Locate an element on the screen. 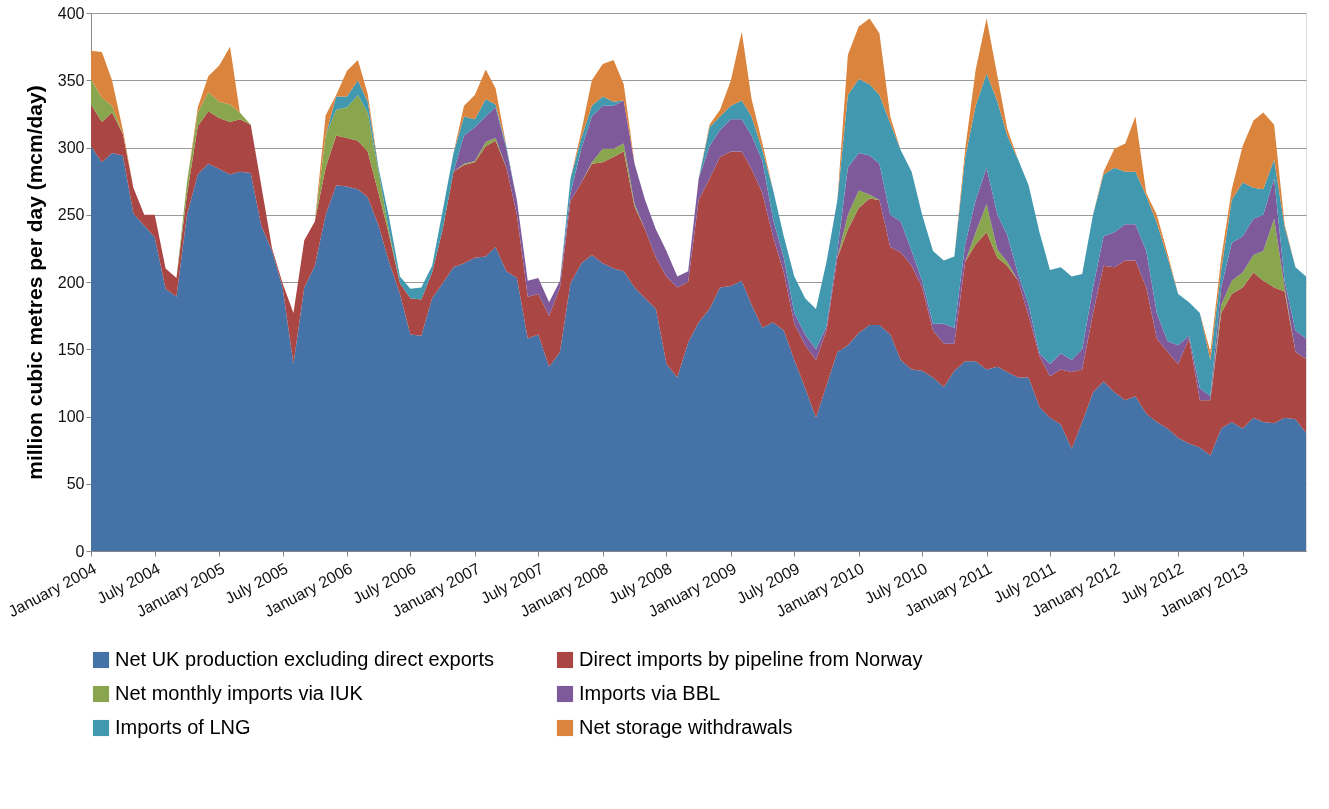 The height and width of the screenshot is (809, 1329). legend-label: Imports via BBL is located at coordinates (650, 693).